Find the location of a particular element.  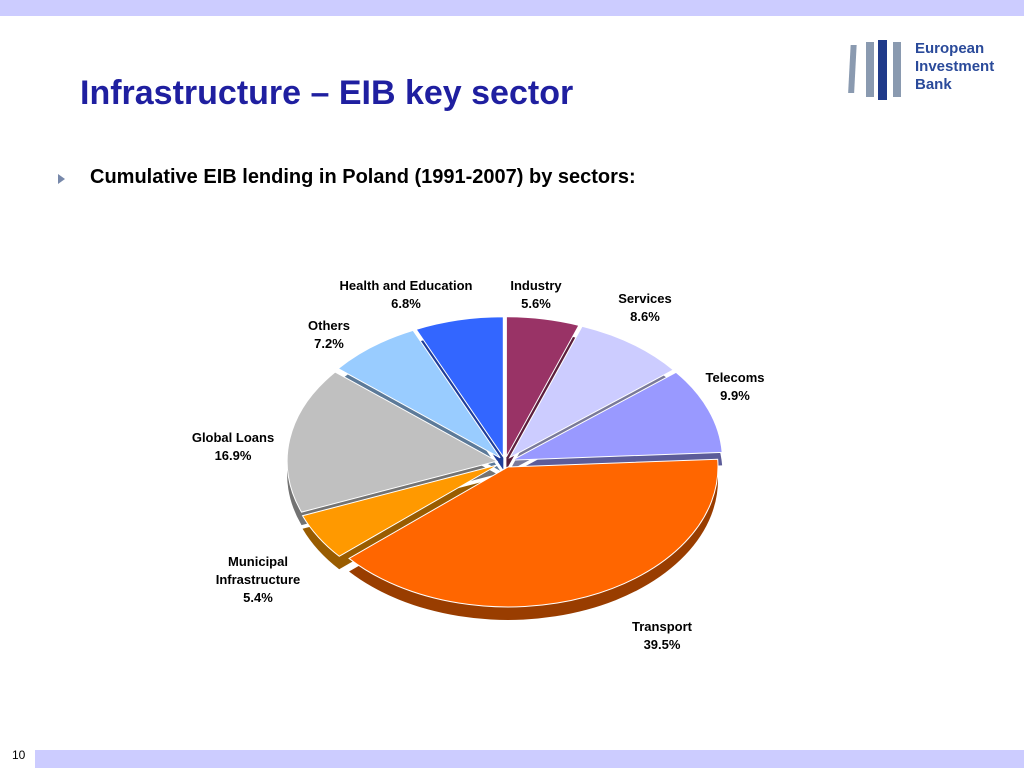

category-label: Services is located at coordinates (645, 298).